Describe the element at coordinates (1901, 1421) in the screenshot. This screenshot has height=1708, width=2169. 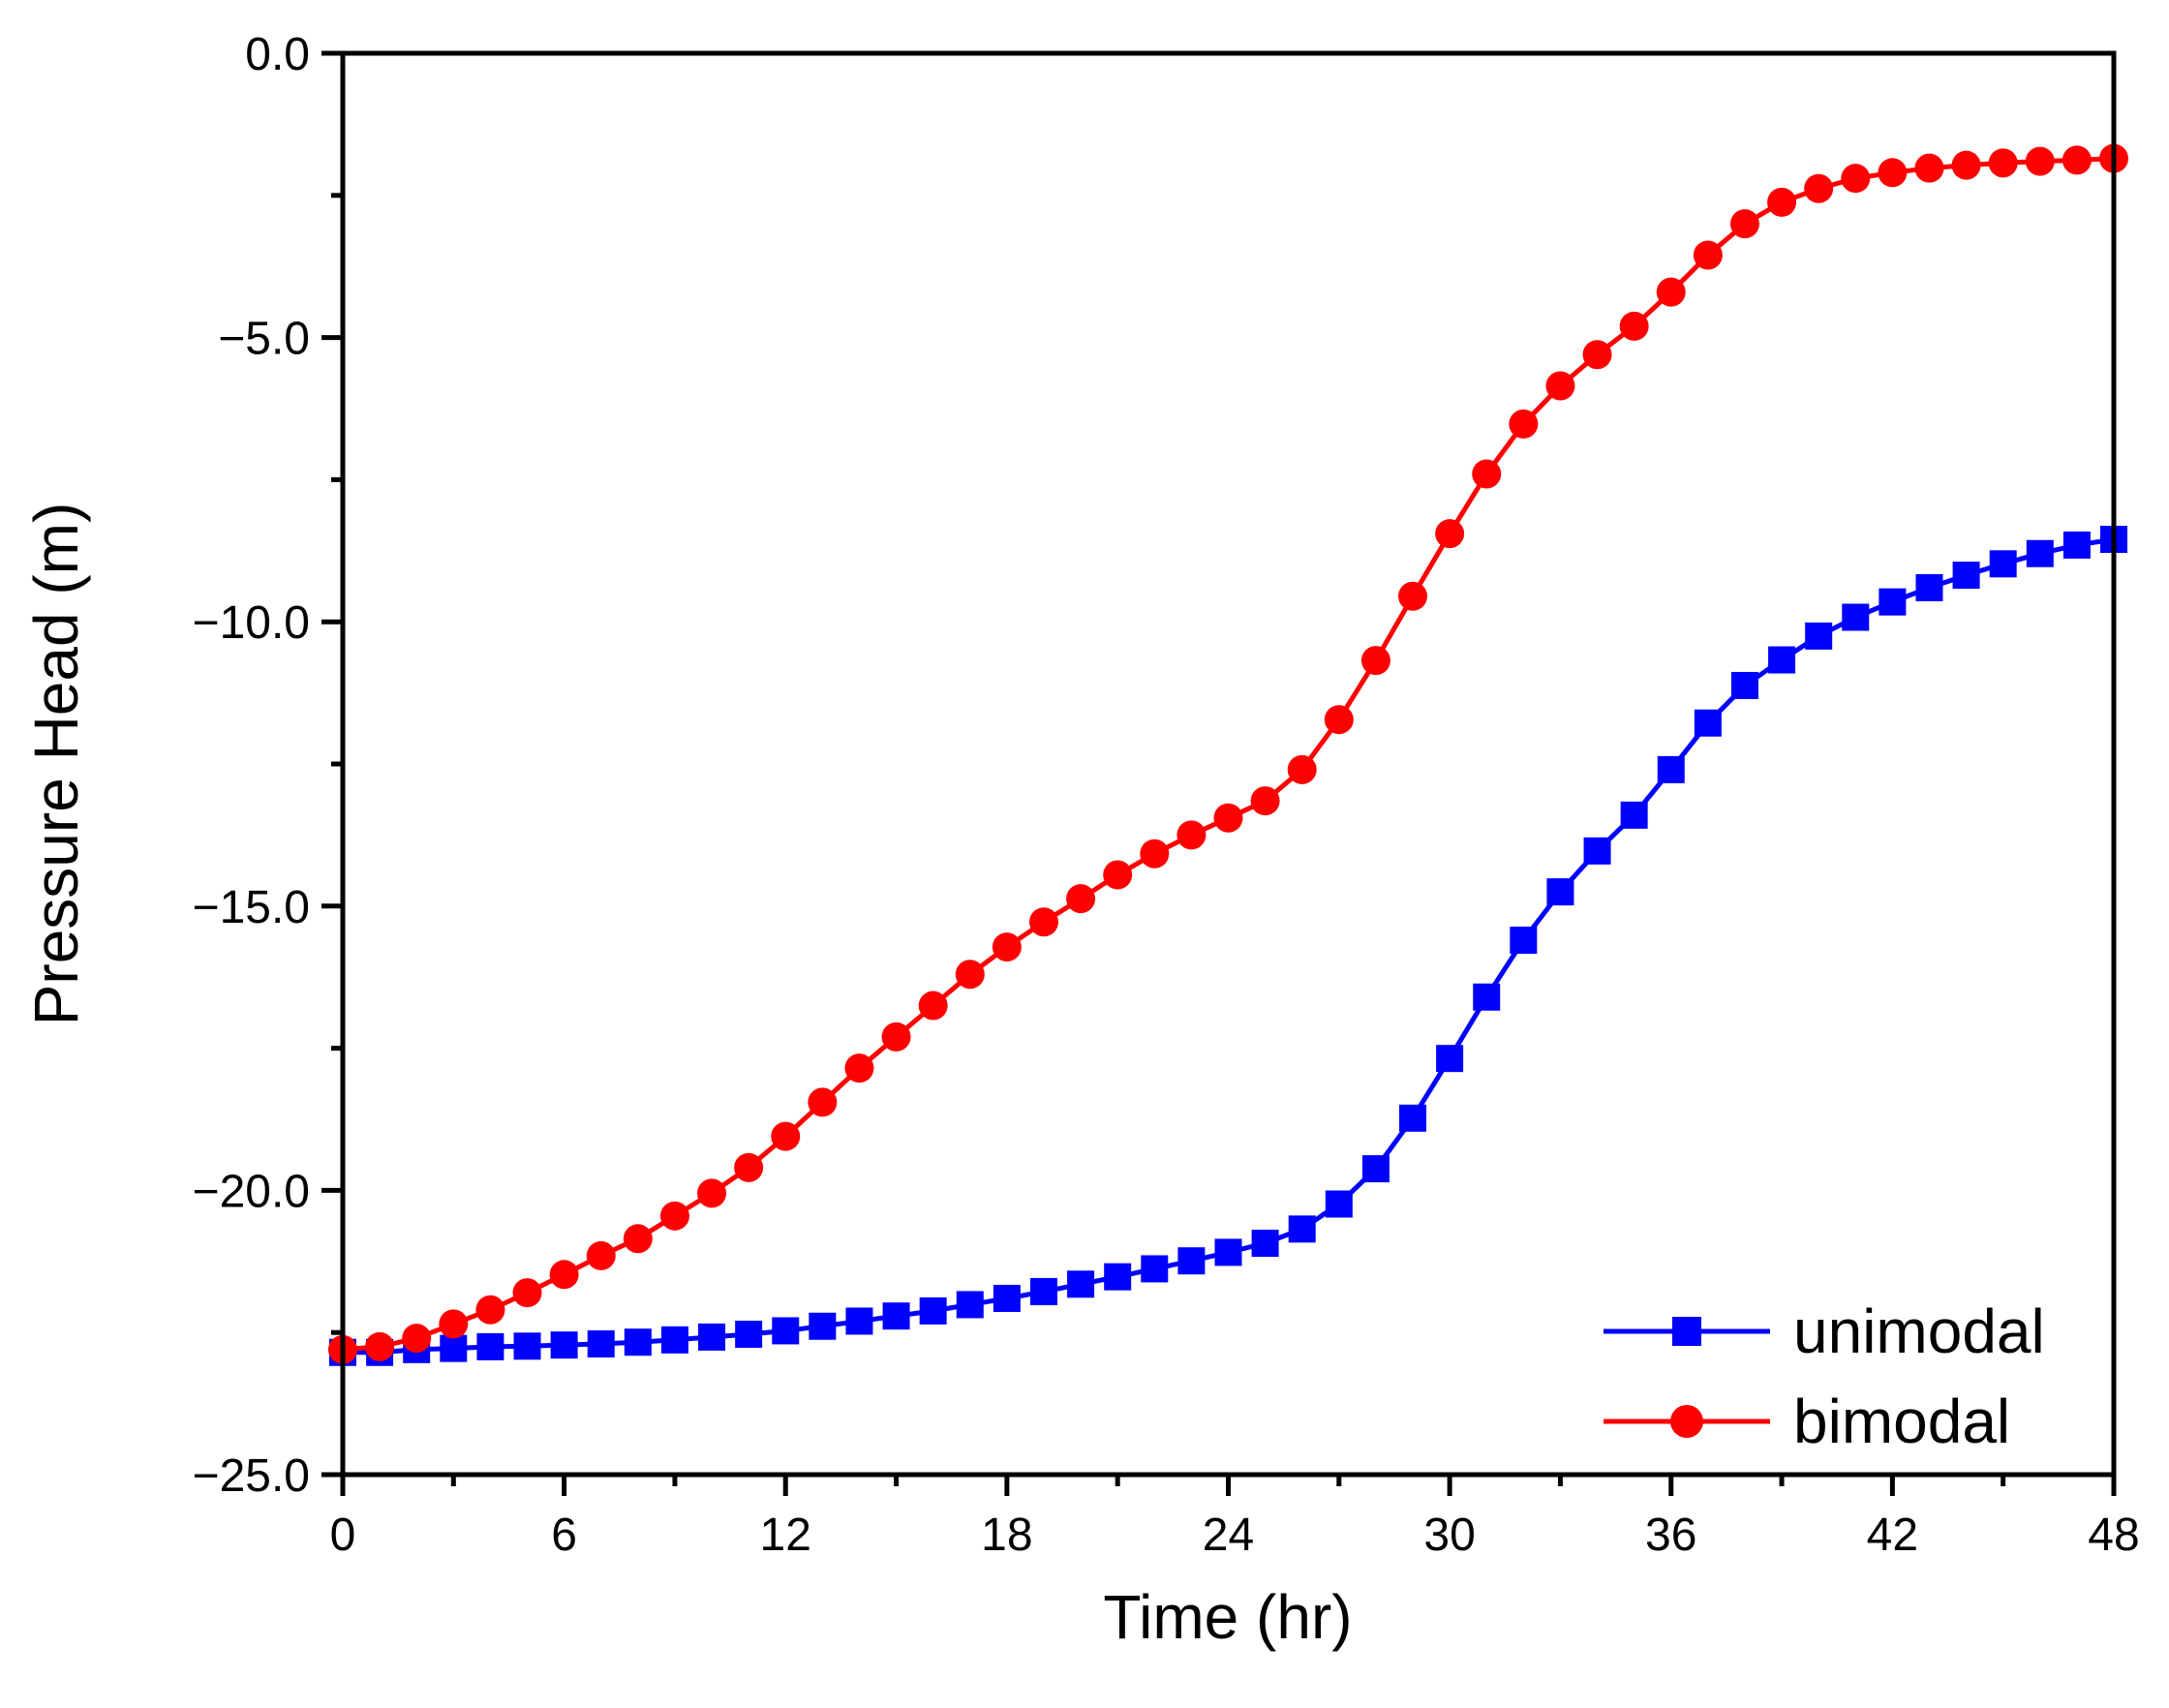
I see `legend-label-bimodal: bimodal` at that location.